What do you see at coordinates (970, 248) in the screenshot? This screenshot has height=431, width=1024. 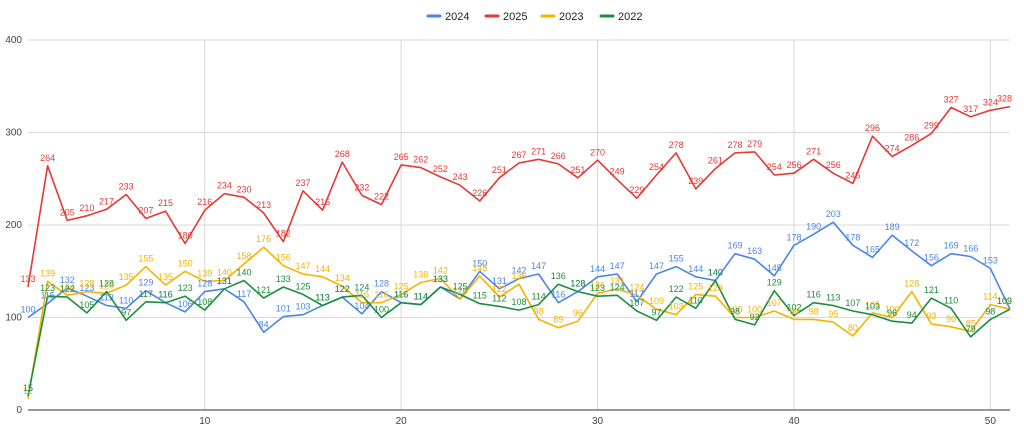 I see `data-label: 166` at bounding box center [970, 248].